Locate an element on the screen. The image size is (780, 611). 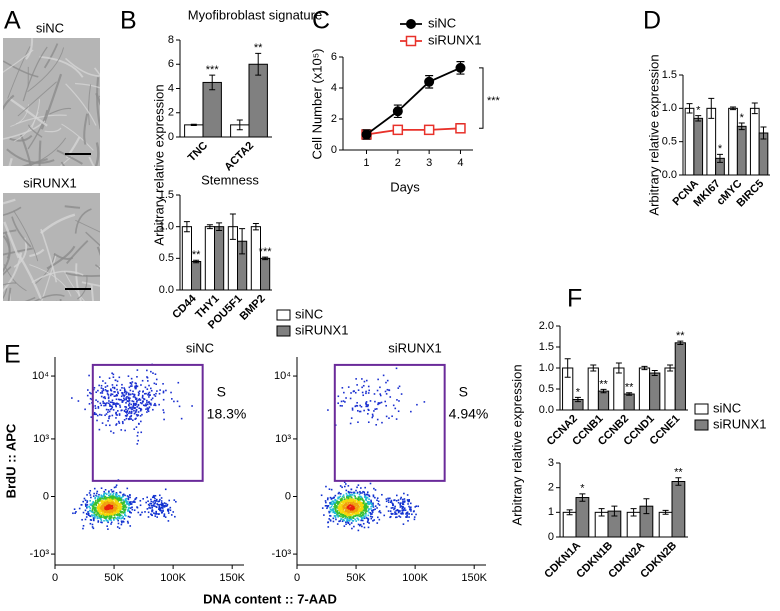
x-tick-label: 3 is located at coordinates (429, 163).